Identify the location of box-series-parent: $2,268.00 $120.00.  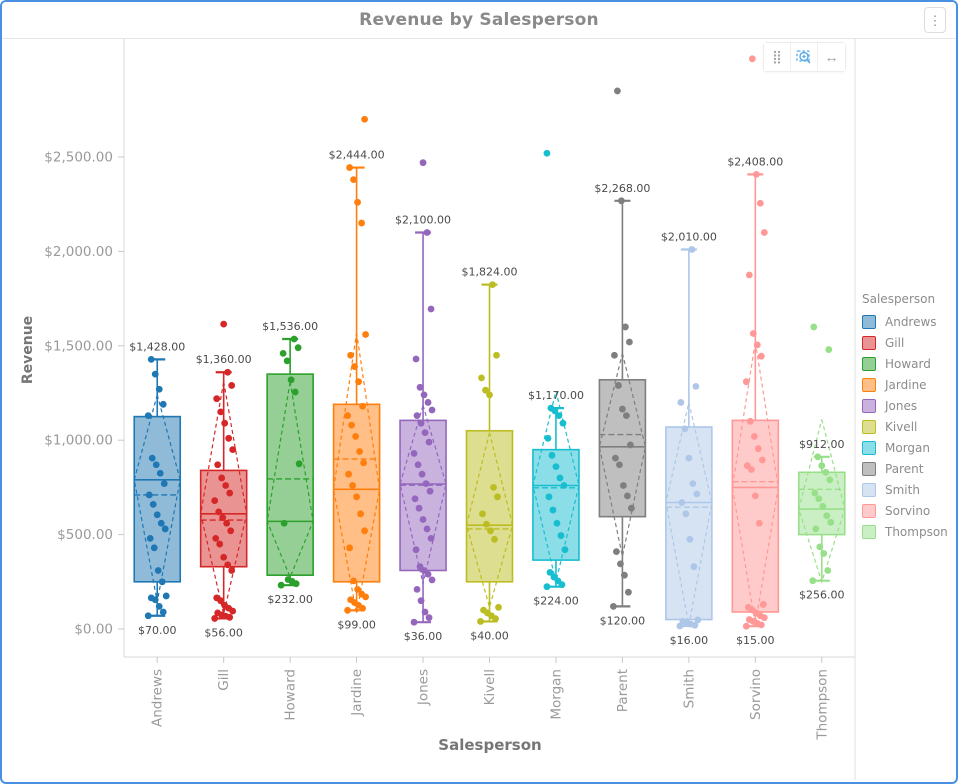
(622, 357).